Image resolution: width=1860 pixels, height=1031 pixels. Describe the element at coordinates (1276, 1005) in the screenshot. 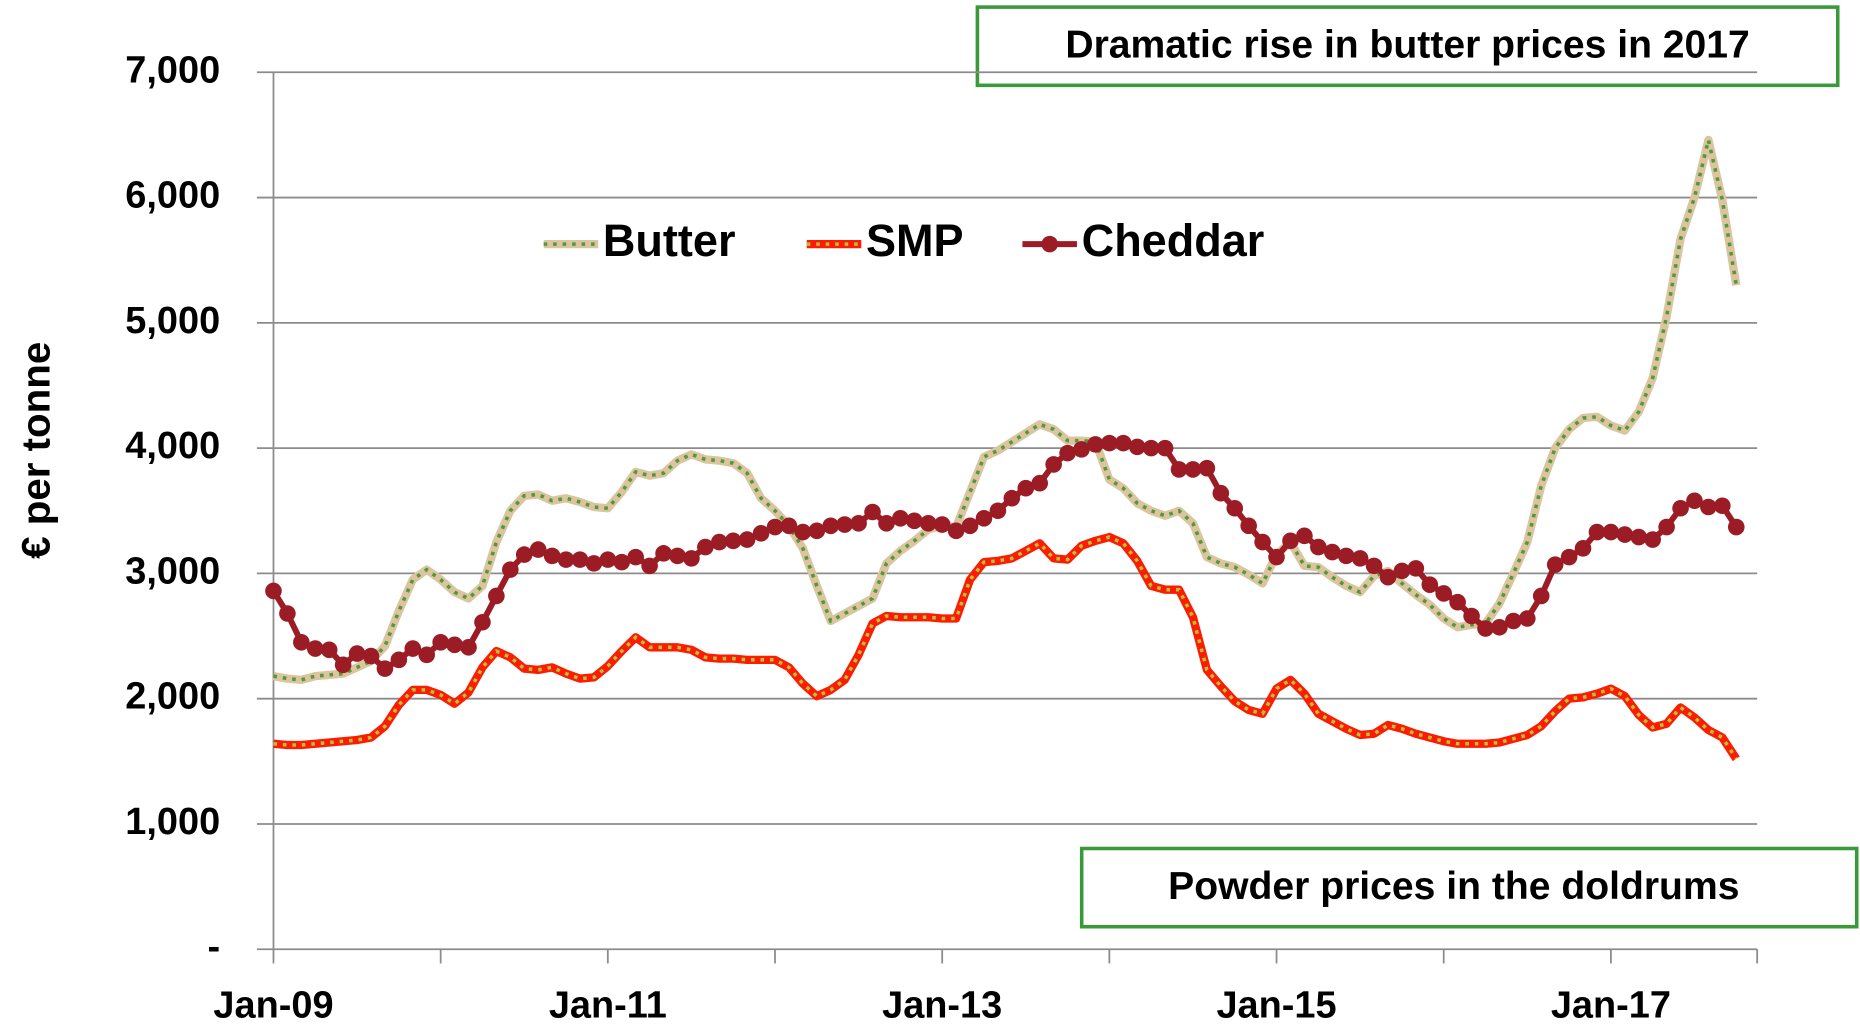

I see `x-tick-label: Jan-15` at that location.